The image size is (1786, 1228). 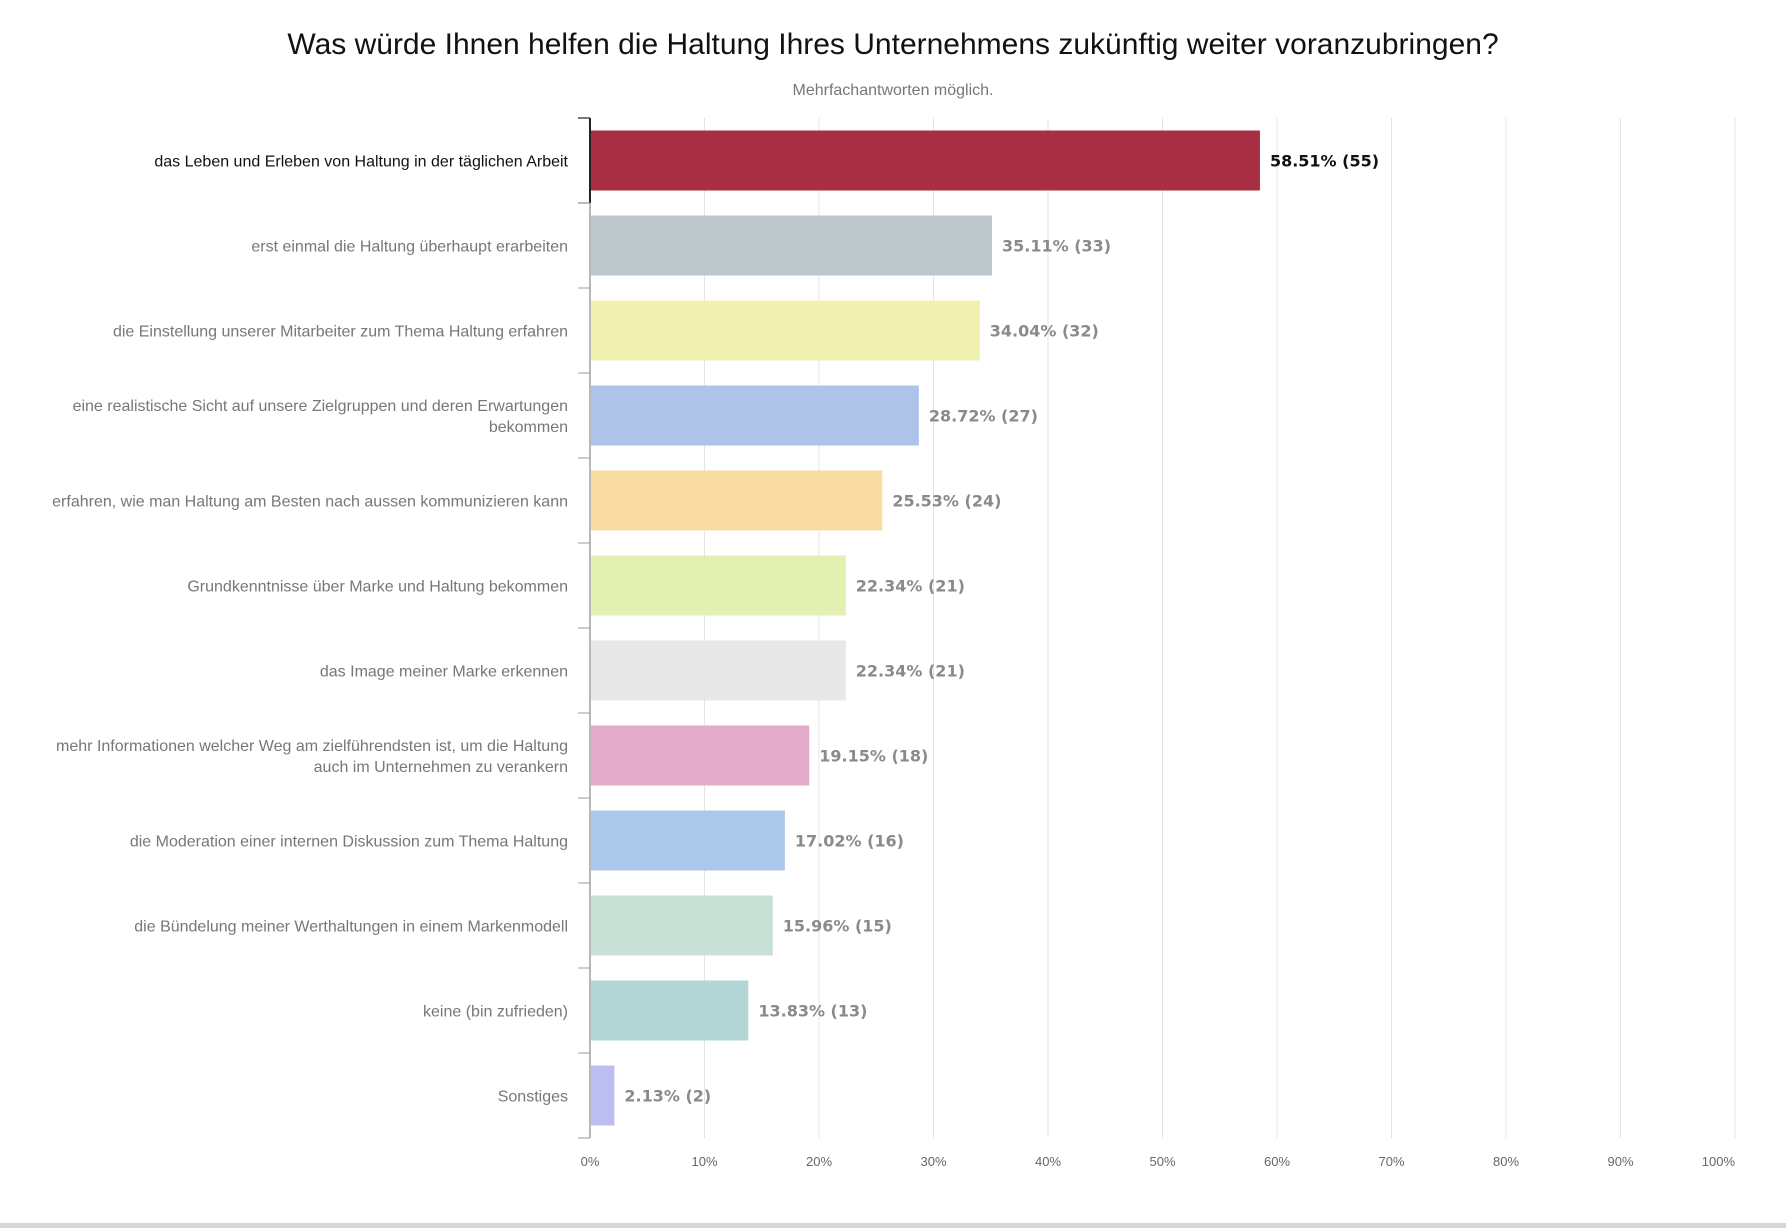 I want to click on bar-value-label: 19.15% (18), so click(x=873, y=756).